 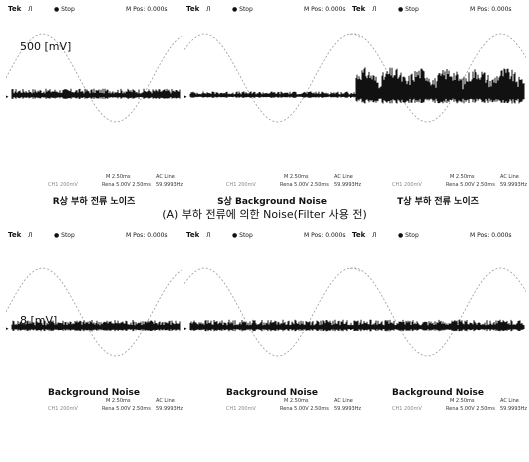 What do you see at coordinates (438, 202) in the screenshot?
I see `panel-caption: T상 부하 전류 노이즈` at bounding box center [438, 202].